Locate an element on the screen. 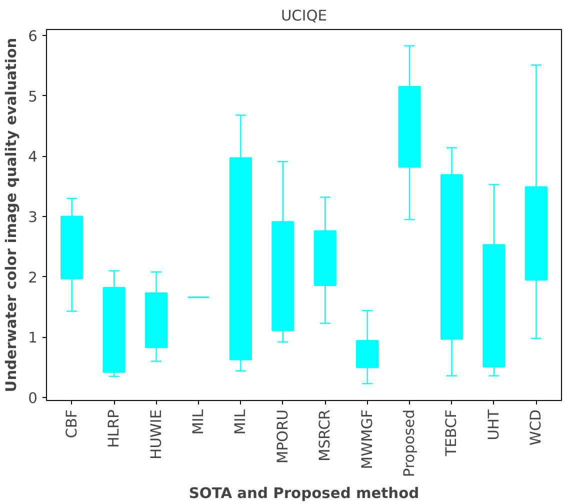 This screenshot has height=504, width=571. y-tick-label: 6 is located at coordinates (33, 37).